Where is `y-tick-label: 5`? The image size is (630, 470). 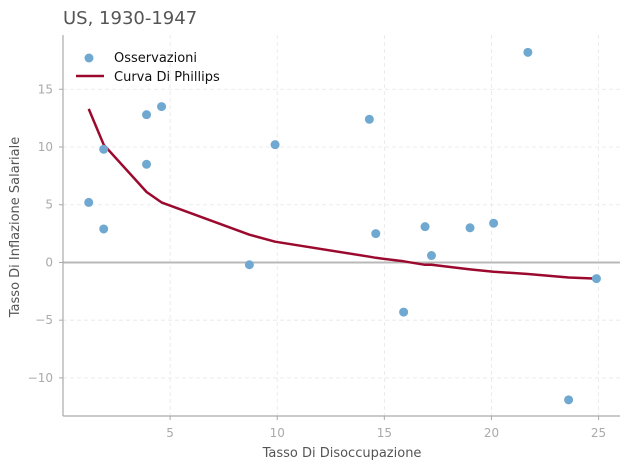 y-tick-label: 5 is located at coordinates (49, 205).